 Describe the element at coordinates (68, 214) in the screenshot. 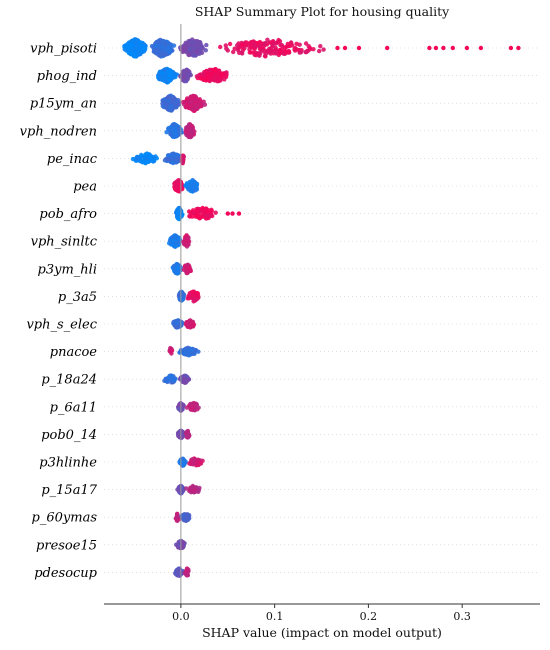

I see `feature-label: pob_afro` at that location.